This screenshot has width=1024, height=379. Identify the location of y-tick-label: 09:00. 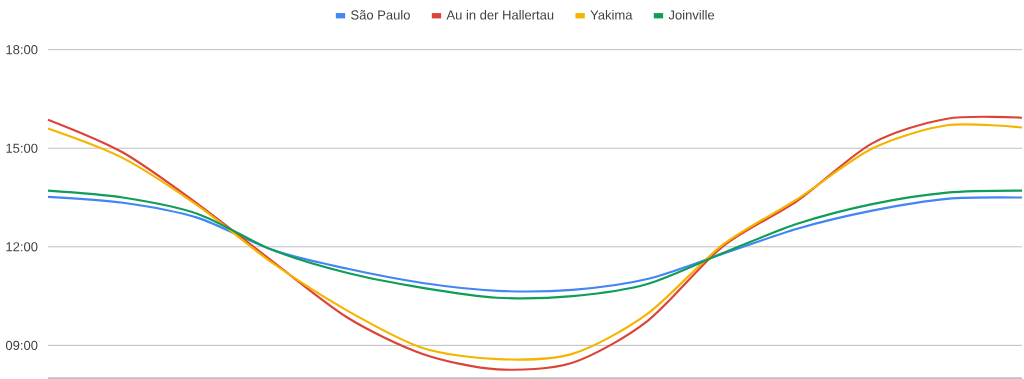
(21, 345).